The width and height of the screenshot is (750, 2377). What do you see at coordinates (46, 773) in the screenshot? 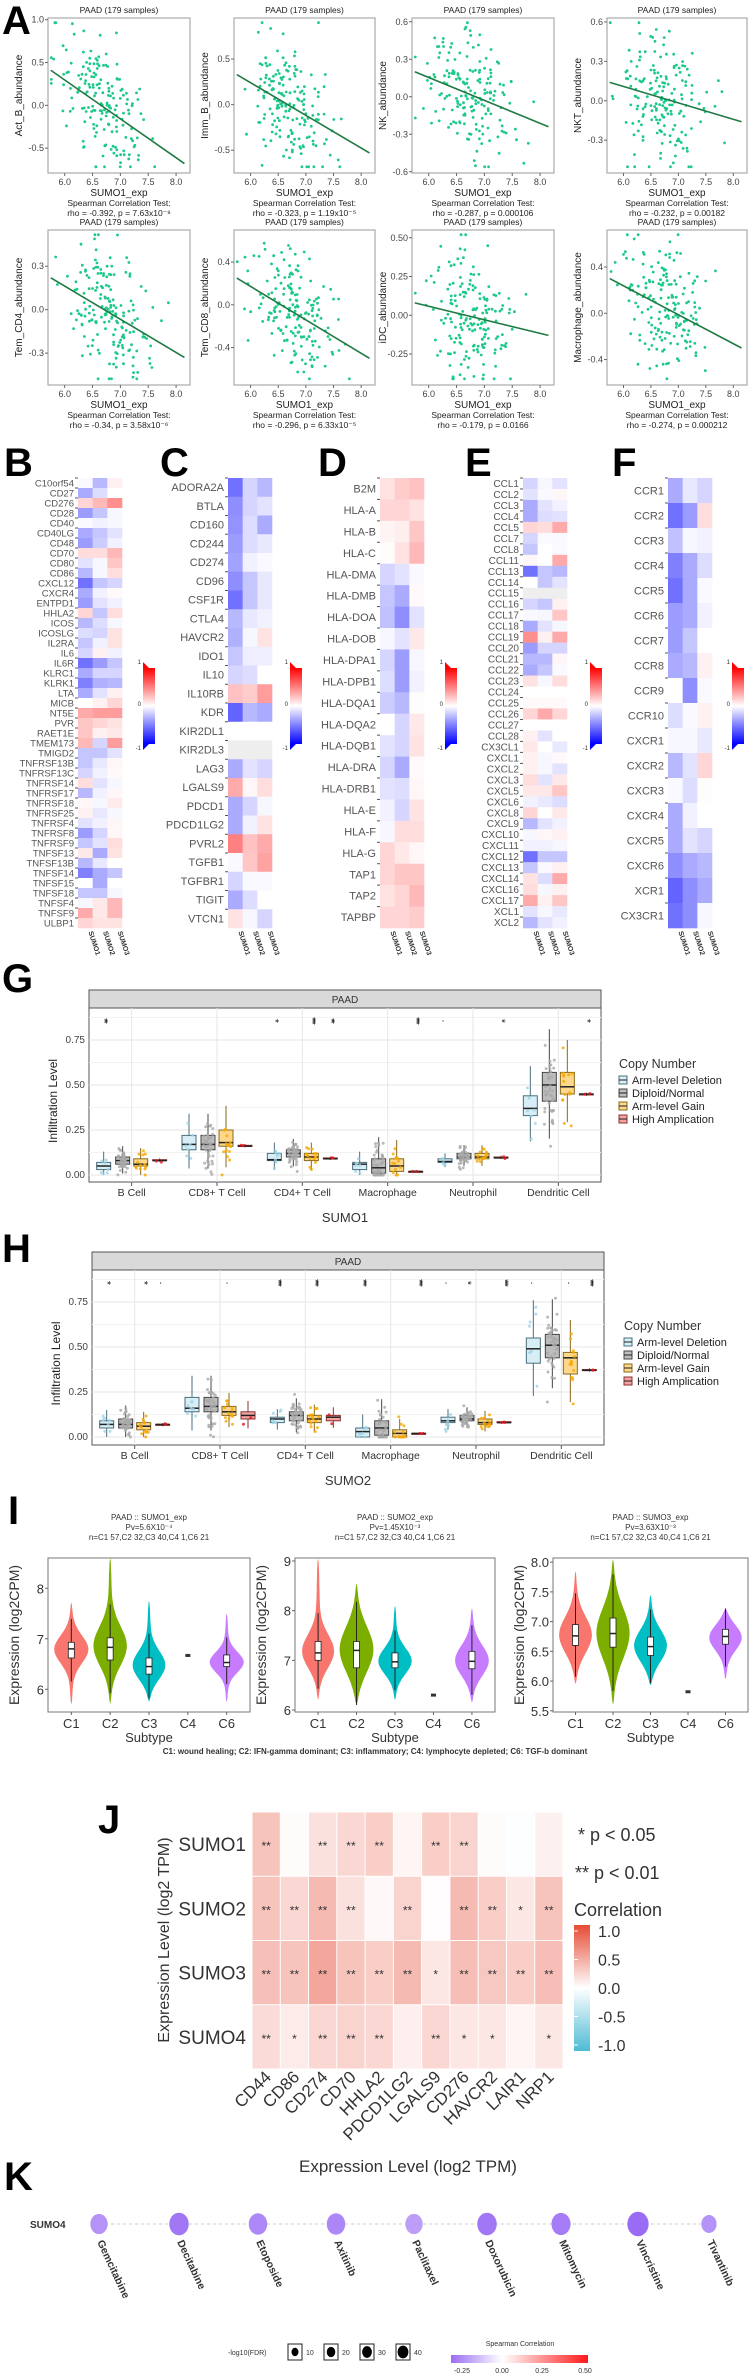
I see `gene-label: TNFRSF13C` at bounding box center [46, 773].